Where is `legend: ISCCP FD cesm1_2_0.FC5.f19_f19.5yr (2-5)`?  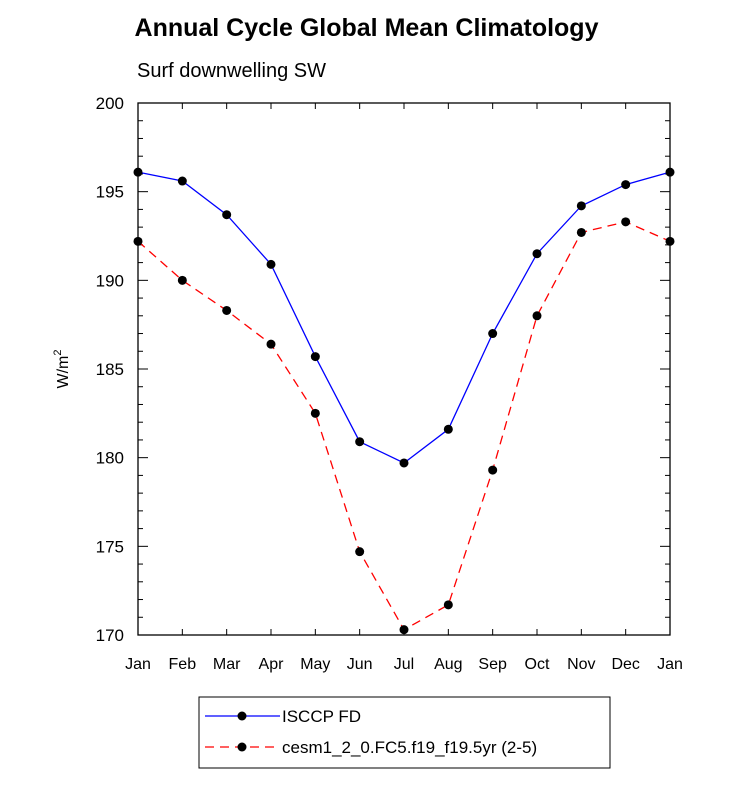 legend: ISCCP FD cesm1_2_0.FC5.f19_f19.5yr (2-5) is located at coordinates (404, 732).